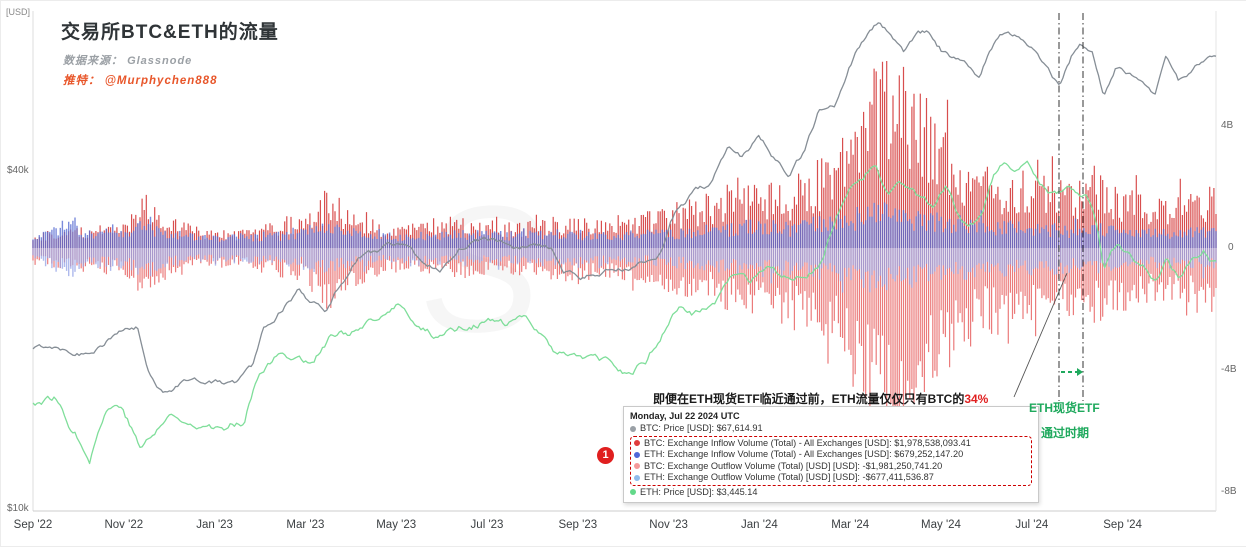 The height and width of the screenshot is (547, 1246). What do you see at coordinates (633, 492) in the screenshot?
I see `eth-price-dot-icon` at bounding box center [633, 492].